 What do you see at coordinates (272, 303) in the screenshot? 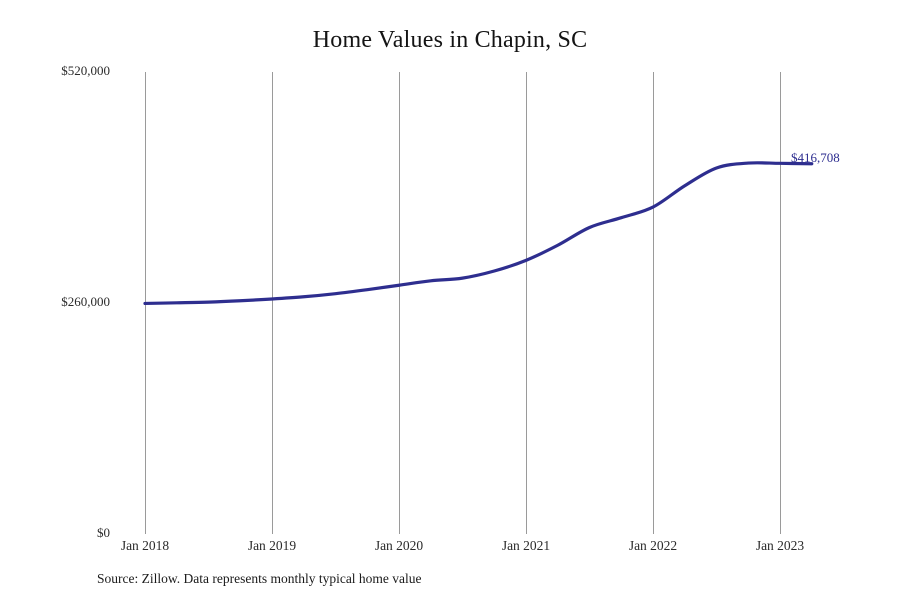
I see `gridline-jan-2019` at bounding box center [272, 303].